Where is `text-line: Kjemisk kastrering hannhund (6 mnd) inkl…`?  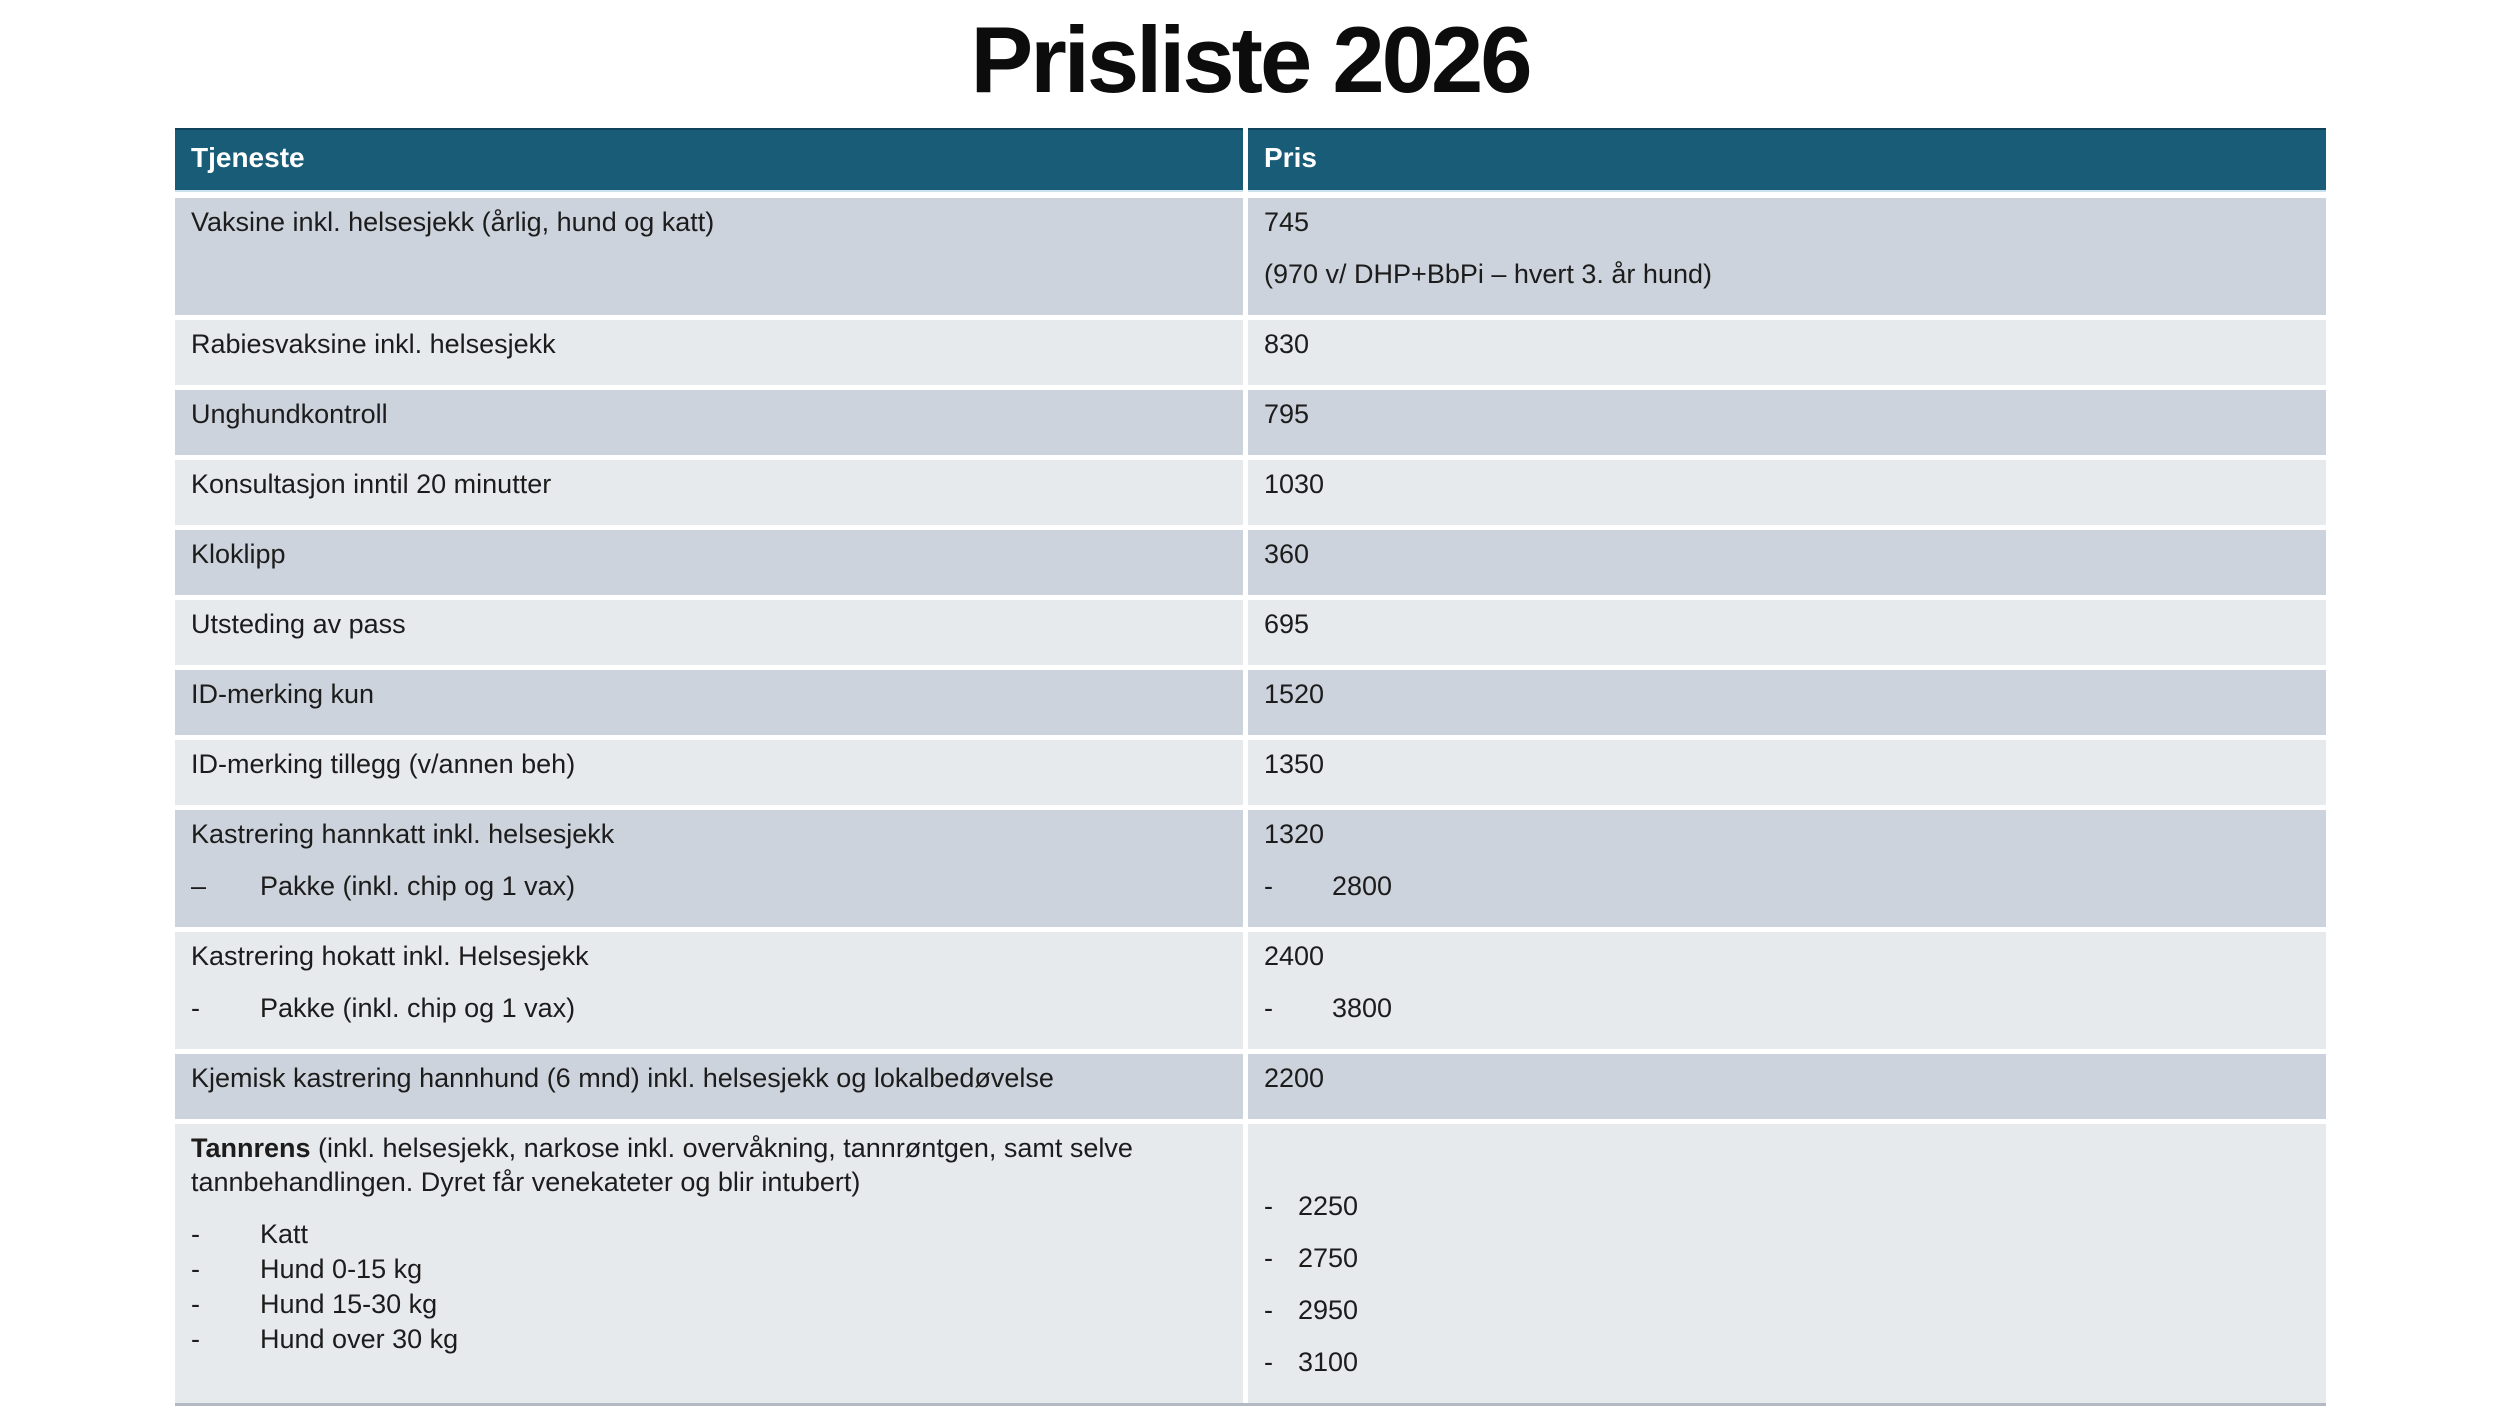 text-line: Kjemisk kastrering hannhund (6 mnd) inkl… is located at coordinates (622, 1078).